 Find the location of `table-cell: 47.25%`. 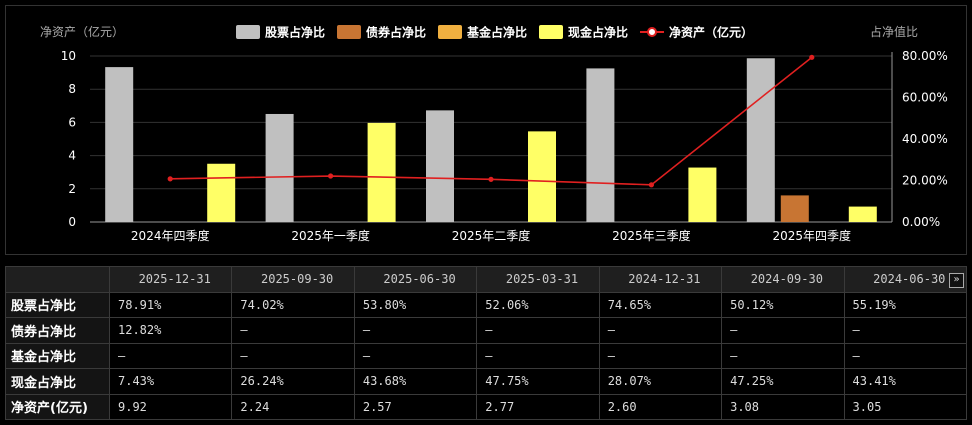

table-cell: 47.25% is located at coordinates (783, 381).